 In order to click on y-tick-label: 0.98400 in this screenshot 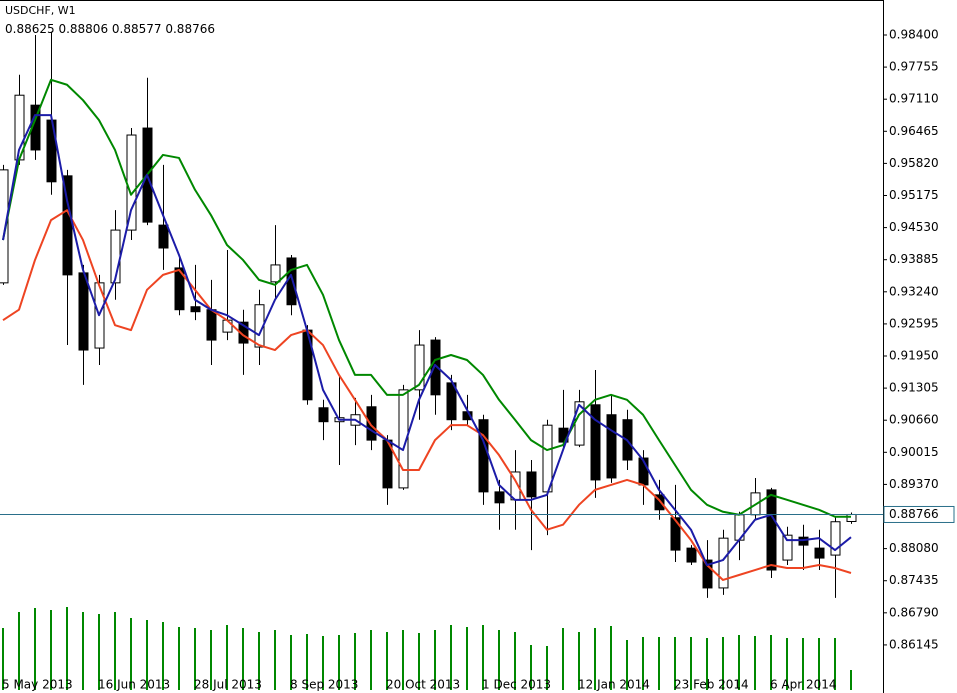, I will do `click(914, 34)`.